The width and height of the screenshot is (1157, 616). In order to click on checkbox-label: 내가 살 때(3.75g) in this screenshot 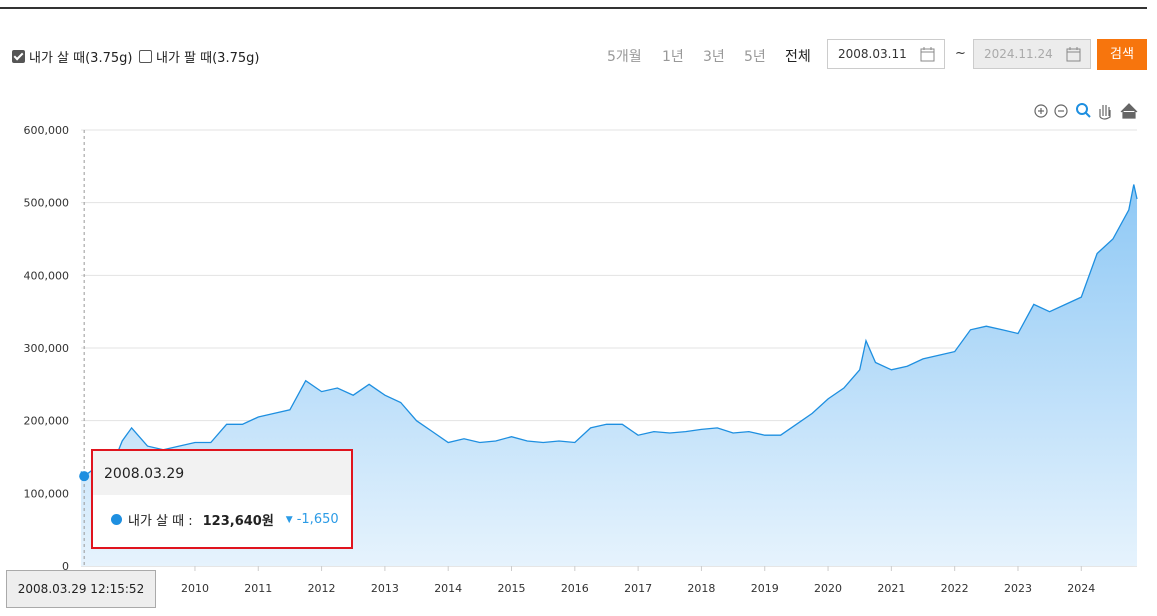, I will do `click(81, 58)`.